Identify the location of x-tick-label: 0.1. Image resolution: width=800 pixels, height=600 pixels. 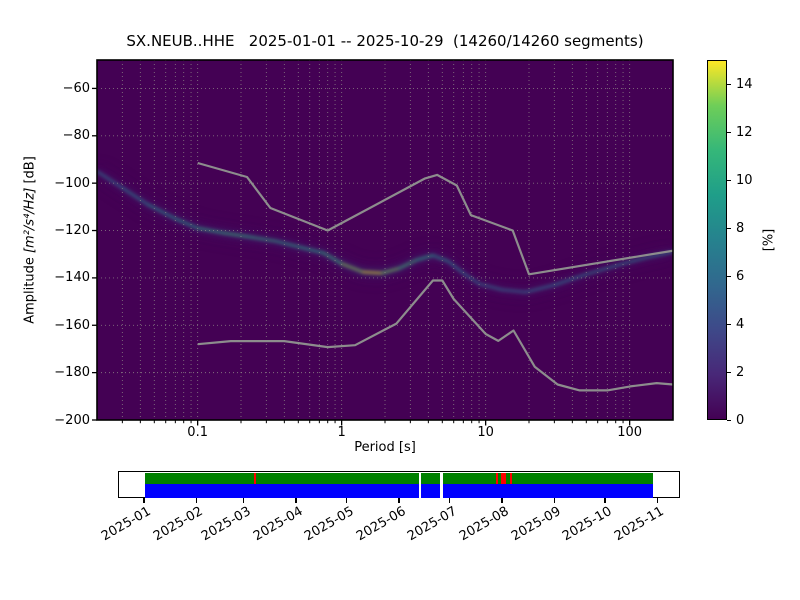
(197, 432).